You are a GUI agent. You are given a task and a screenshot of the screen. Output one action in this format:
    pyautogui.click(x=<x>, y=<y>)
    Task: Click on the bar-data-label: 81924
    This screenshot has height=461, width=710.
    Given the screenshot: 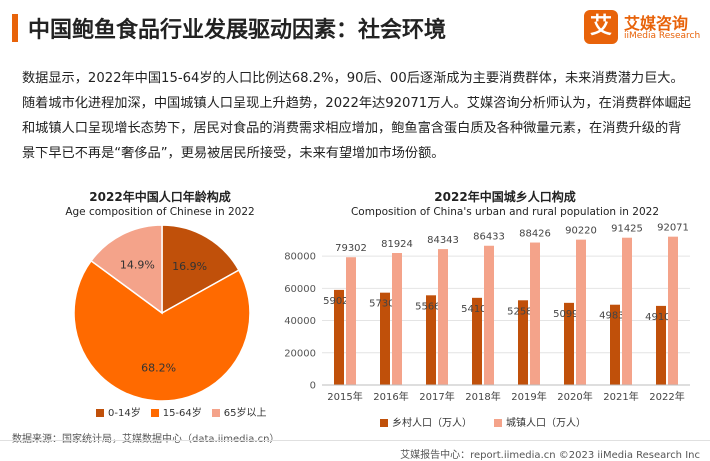 What is the action you would take?
    pyautogui.click(x=397, y=244)
    